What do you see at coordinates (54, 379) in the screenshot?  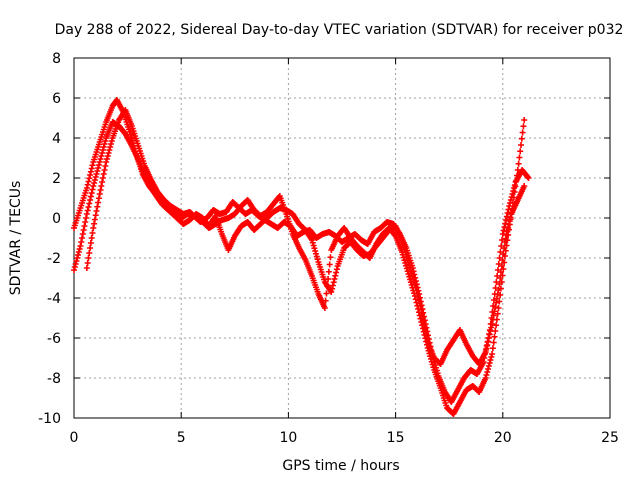 I see `y-tick-label: -8` at bounding box center [54, 379].